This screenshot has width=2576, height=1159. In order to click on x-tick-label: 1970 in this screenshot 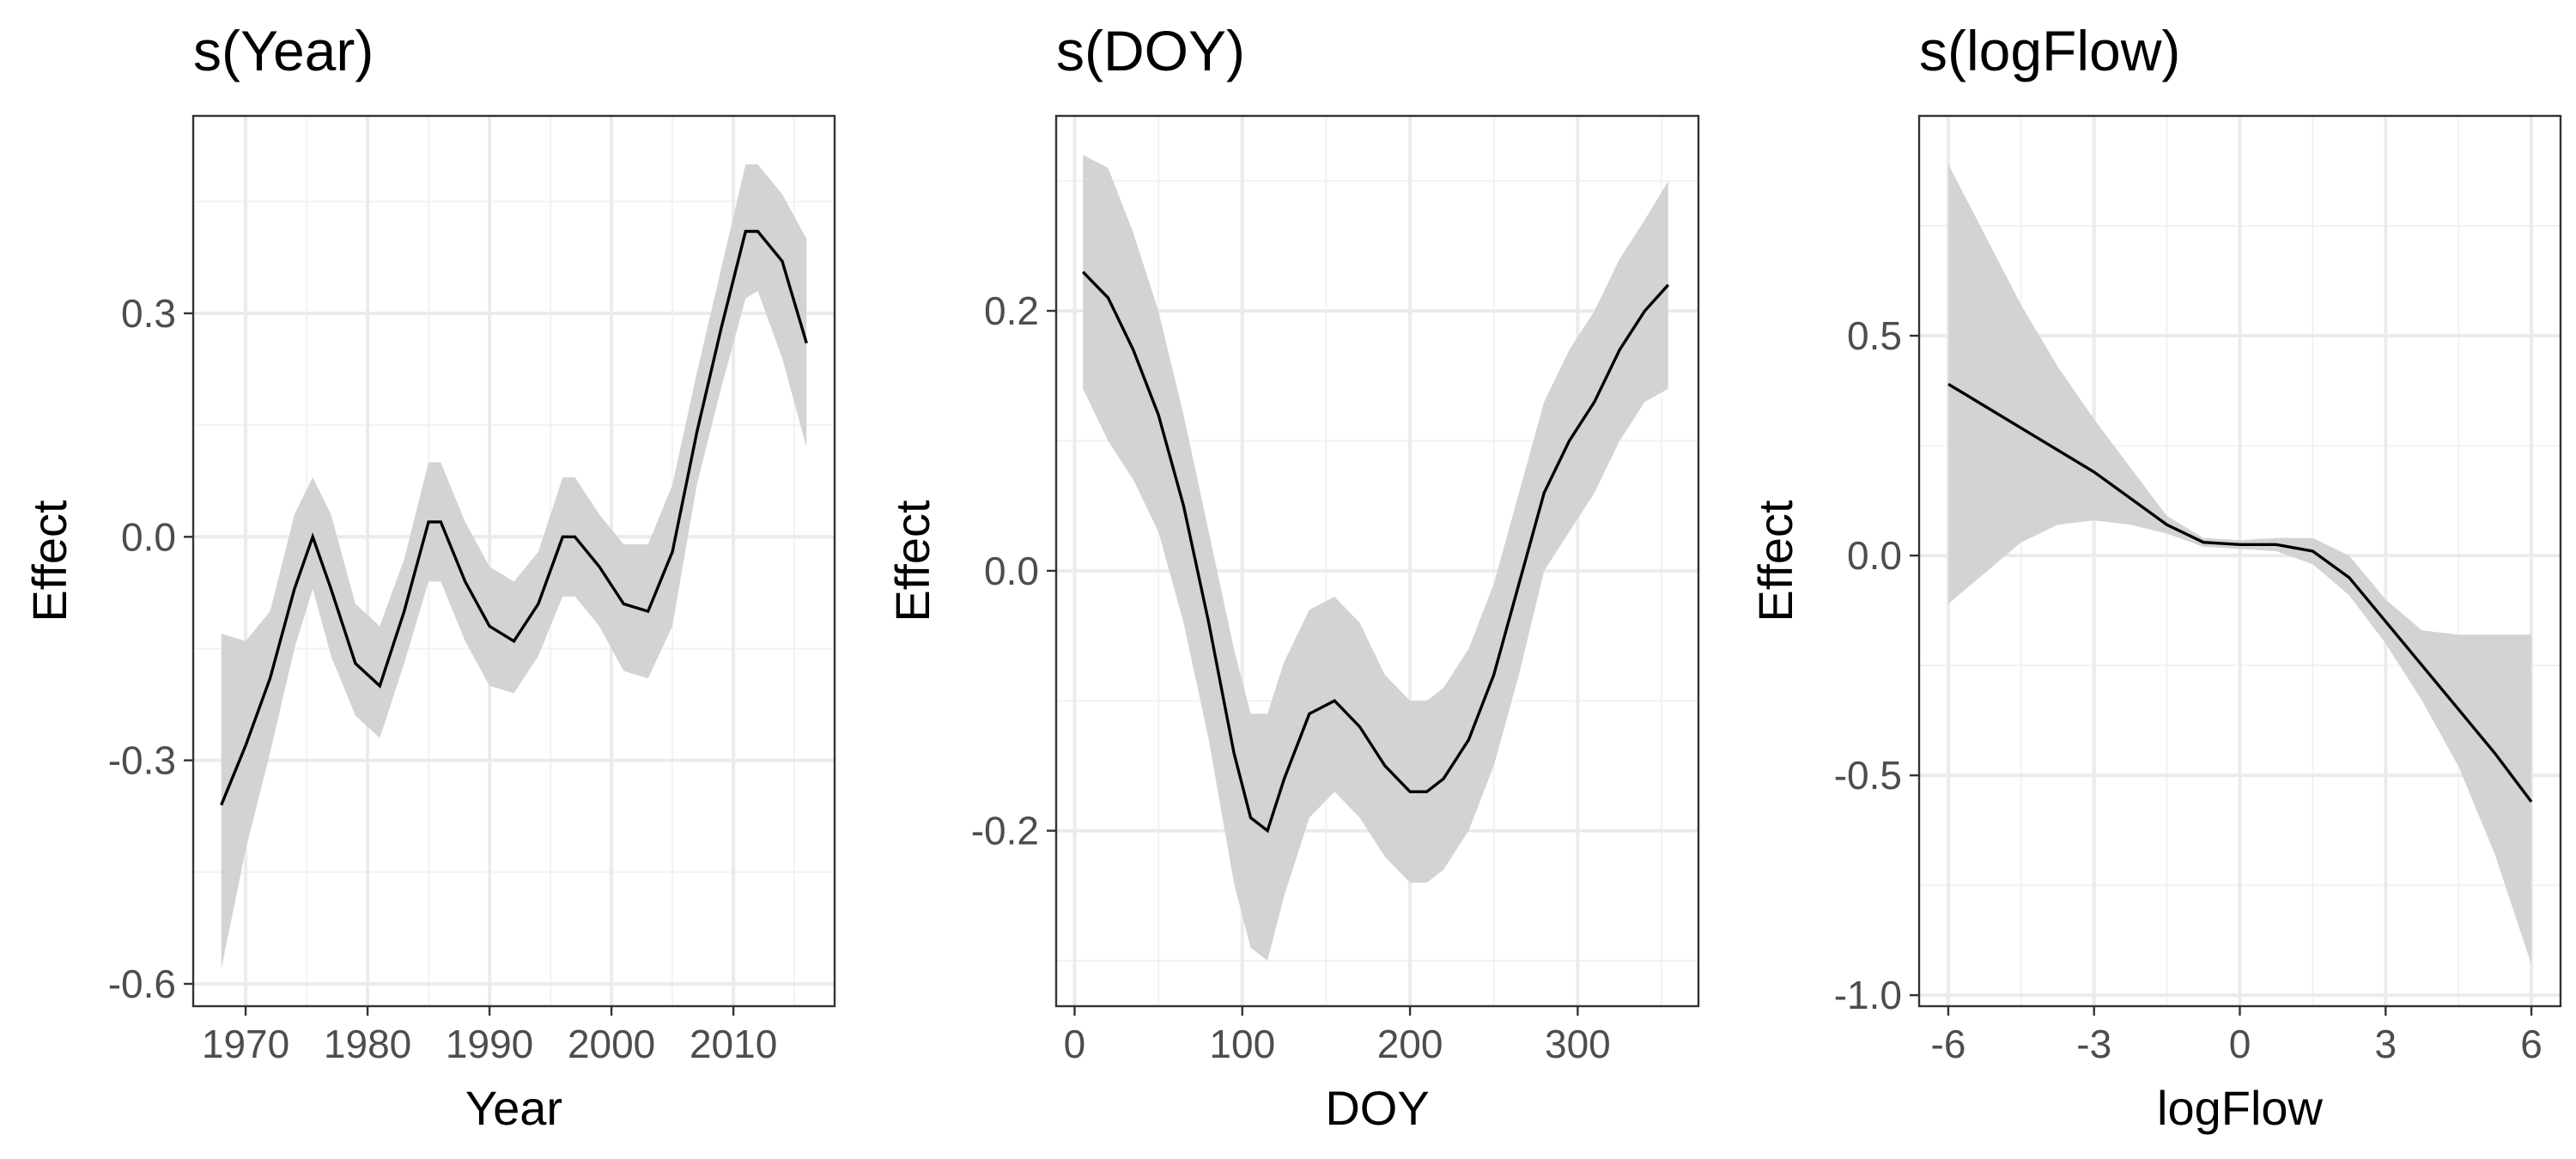, I will do `click(246, 1044)`.